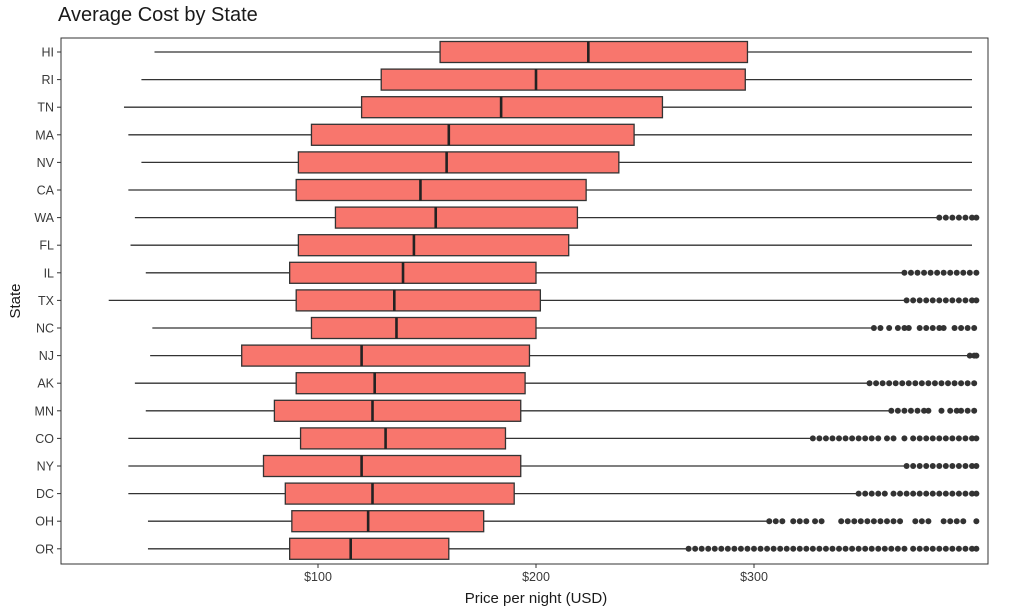 The height and width of the screenshot is (614, 1024). Describe the element at coordinates (46, 467) in the screenshot. I see `y-tick-label: NY` at that location.